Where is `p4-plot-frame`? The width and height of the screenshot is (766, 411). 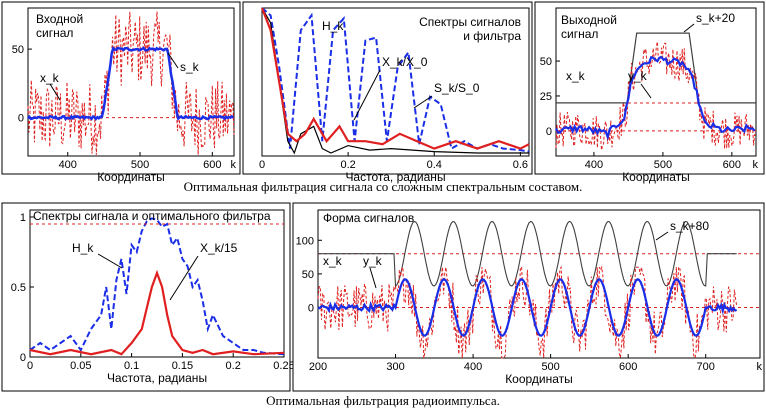 p4-plot-frame is located at coordinates (157, 283).